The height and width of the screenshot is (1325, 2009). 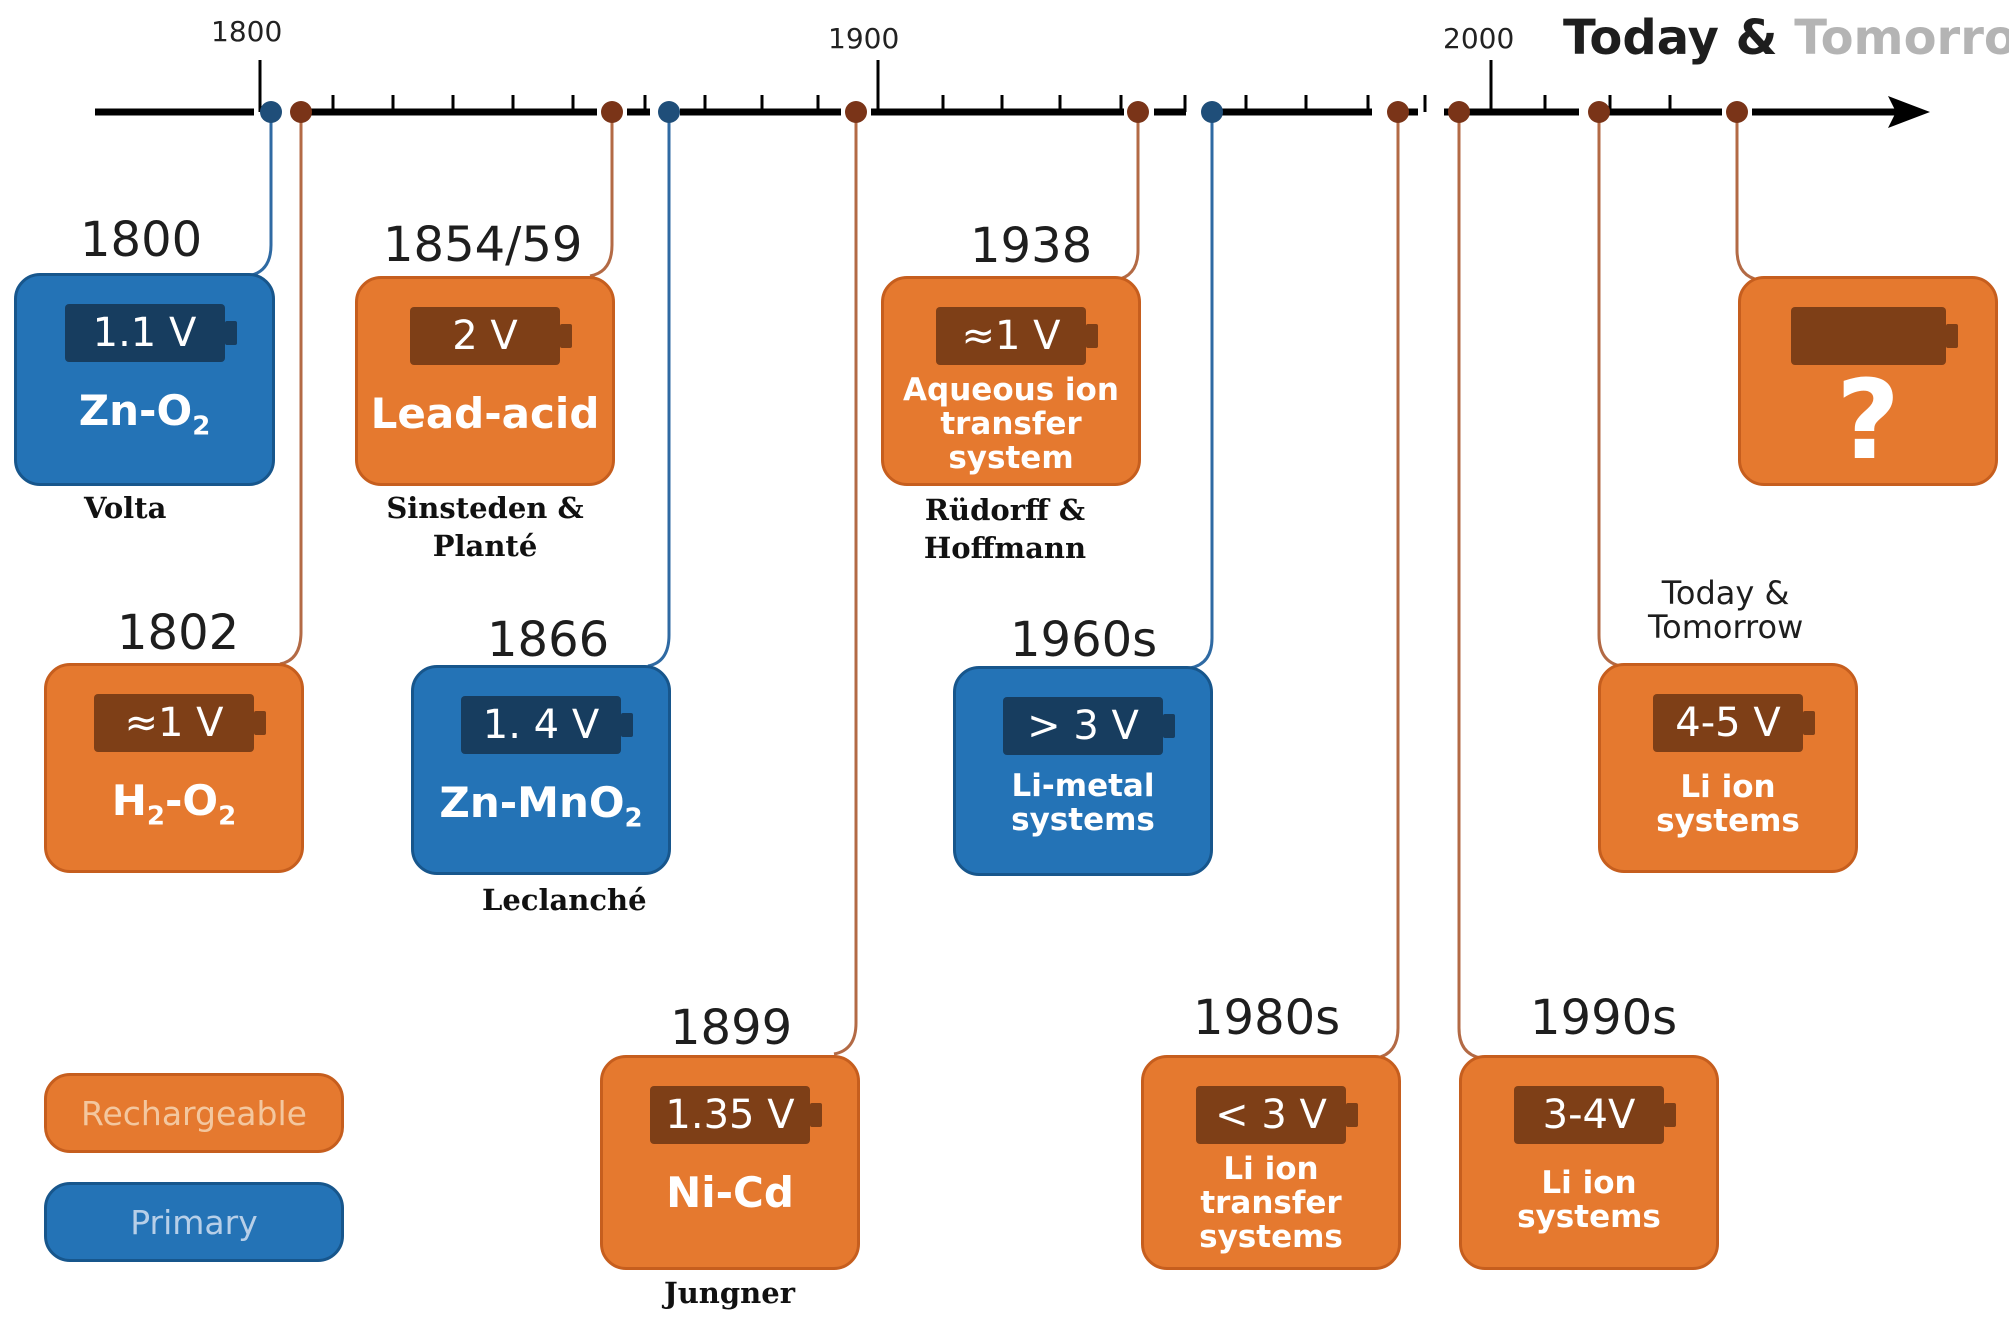 I want to click on dot-1990s, so click(x=1459, y=112).